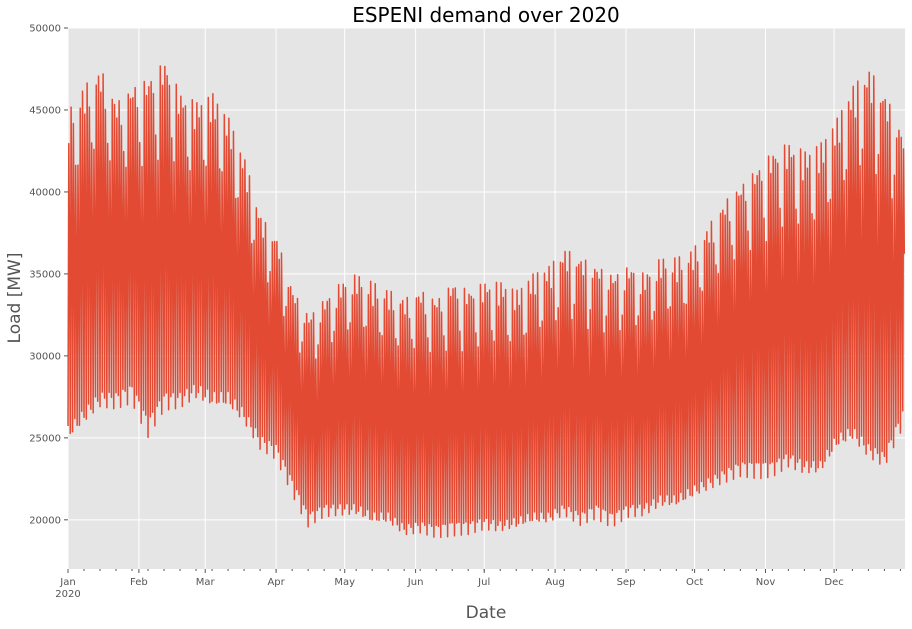 This screenshot has height=629, width=912. Describe the element at coordinates (415, 582) in the screenshot. I see `x-tick-label: Jun` at that location.